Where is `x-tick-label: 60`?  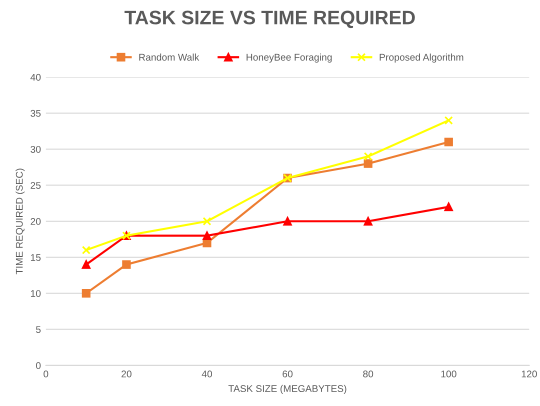
x-tick-label: 60 is located at coordinates (287, 374).